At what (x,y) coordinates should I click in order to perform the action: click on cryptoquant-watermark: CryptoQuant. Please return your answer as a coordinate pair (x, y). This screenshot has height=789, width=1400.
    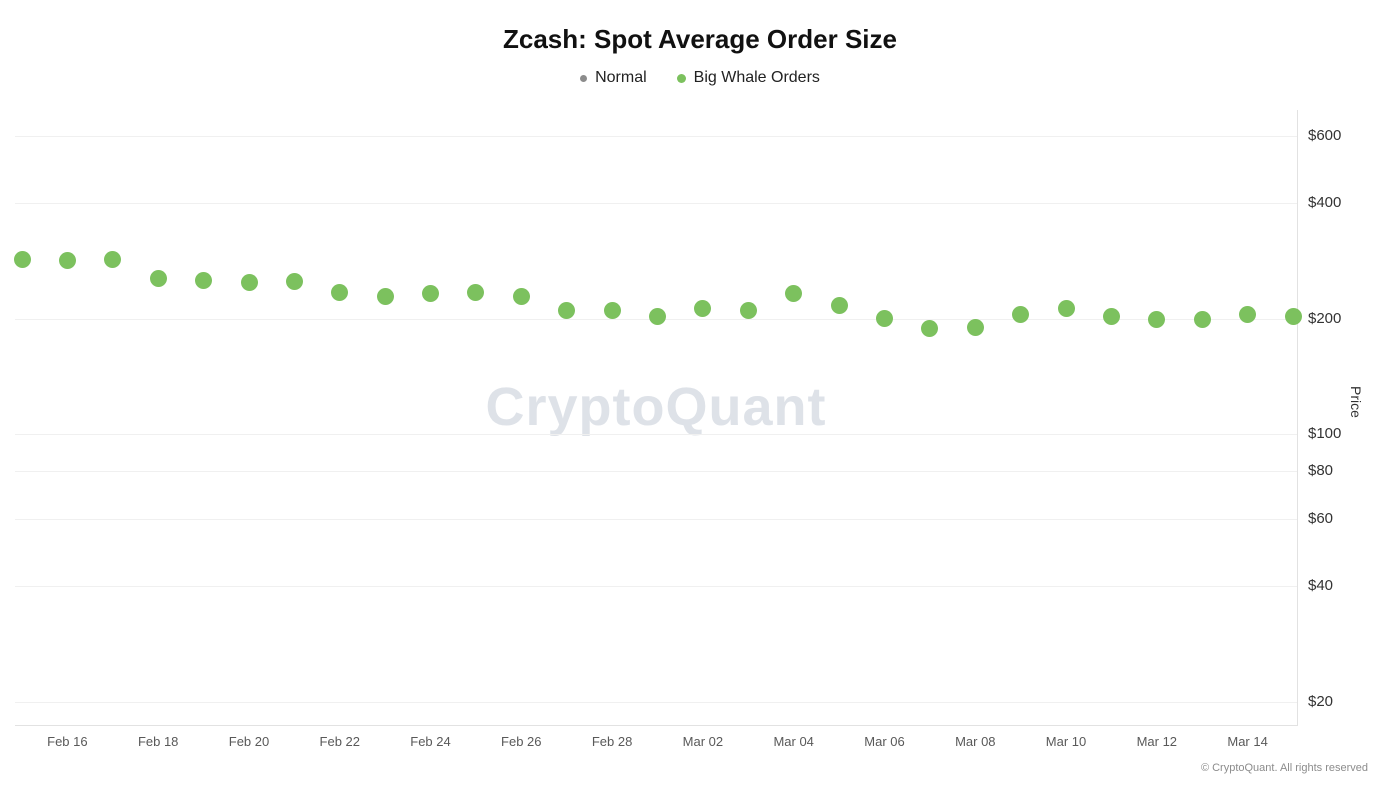
    Looking at the image, I should click on (656, 407).